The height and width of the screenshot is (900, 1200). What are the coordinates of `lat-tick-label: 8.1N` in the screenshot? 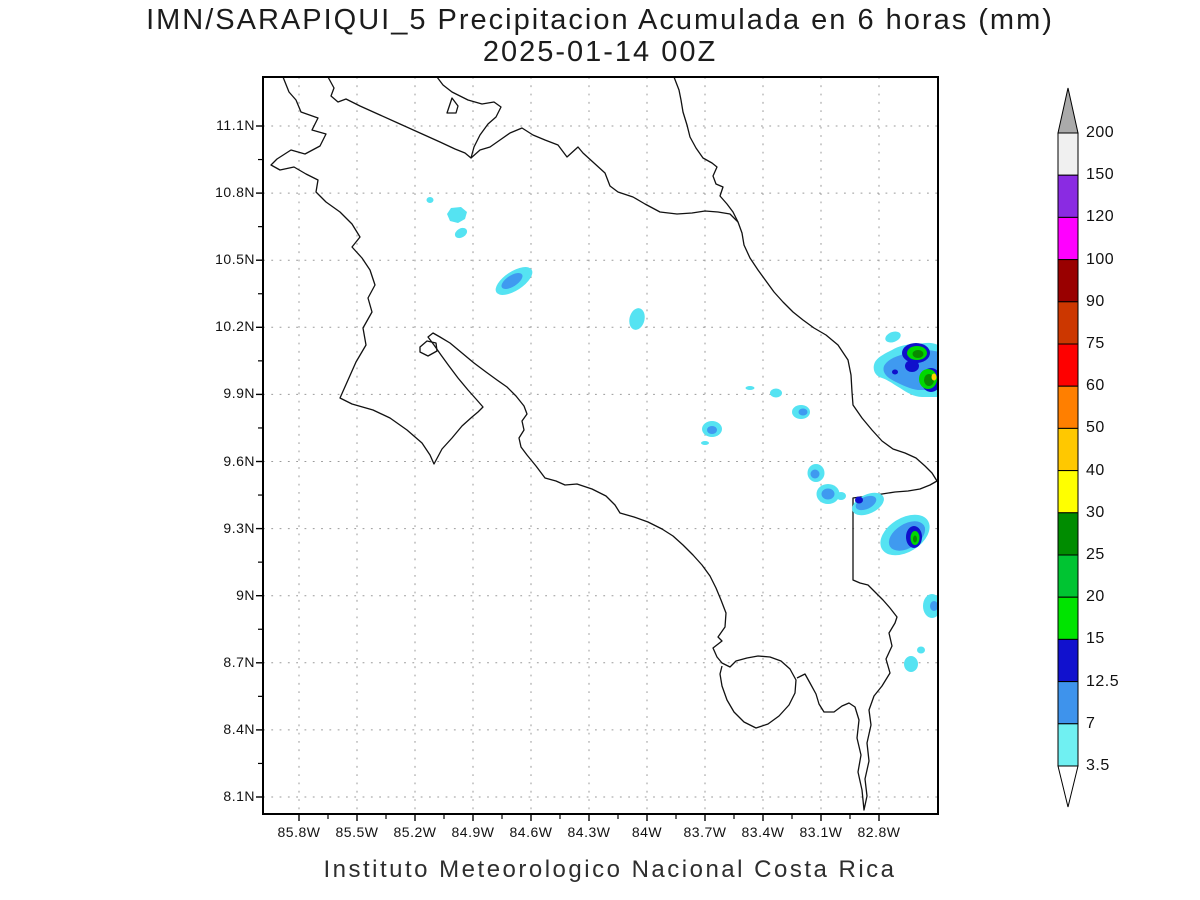 It's located at (239, 796).